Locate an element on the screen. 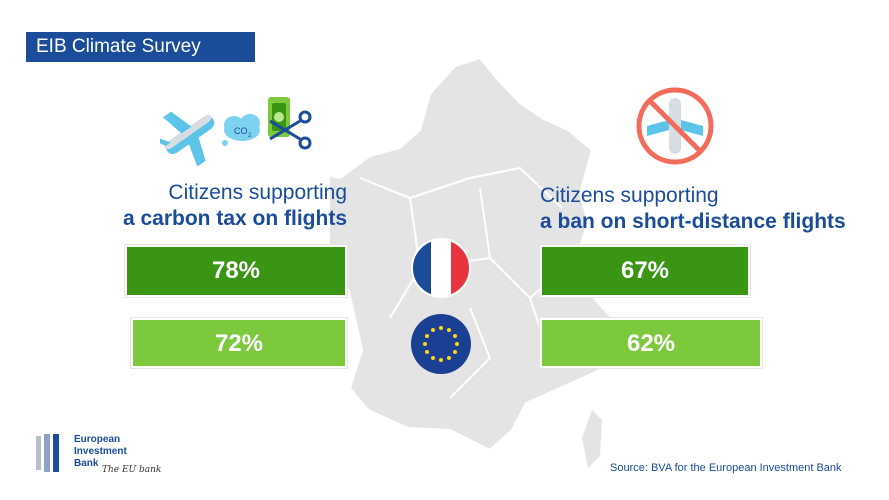 The image size is (889, 500). logo-line2: Investment is located at coordinates (100, 451).